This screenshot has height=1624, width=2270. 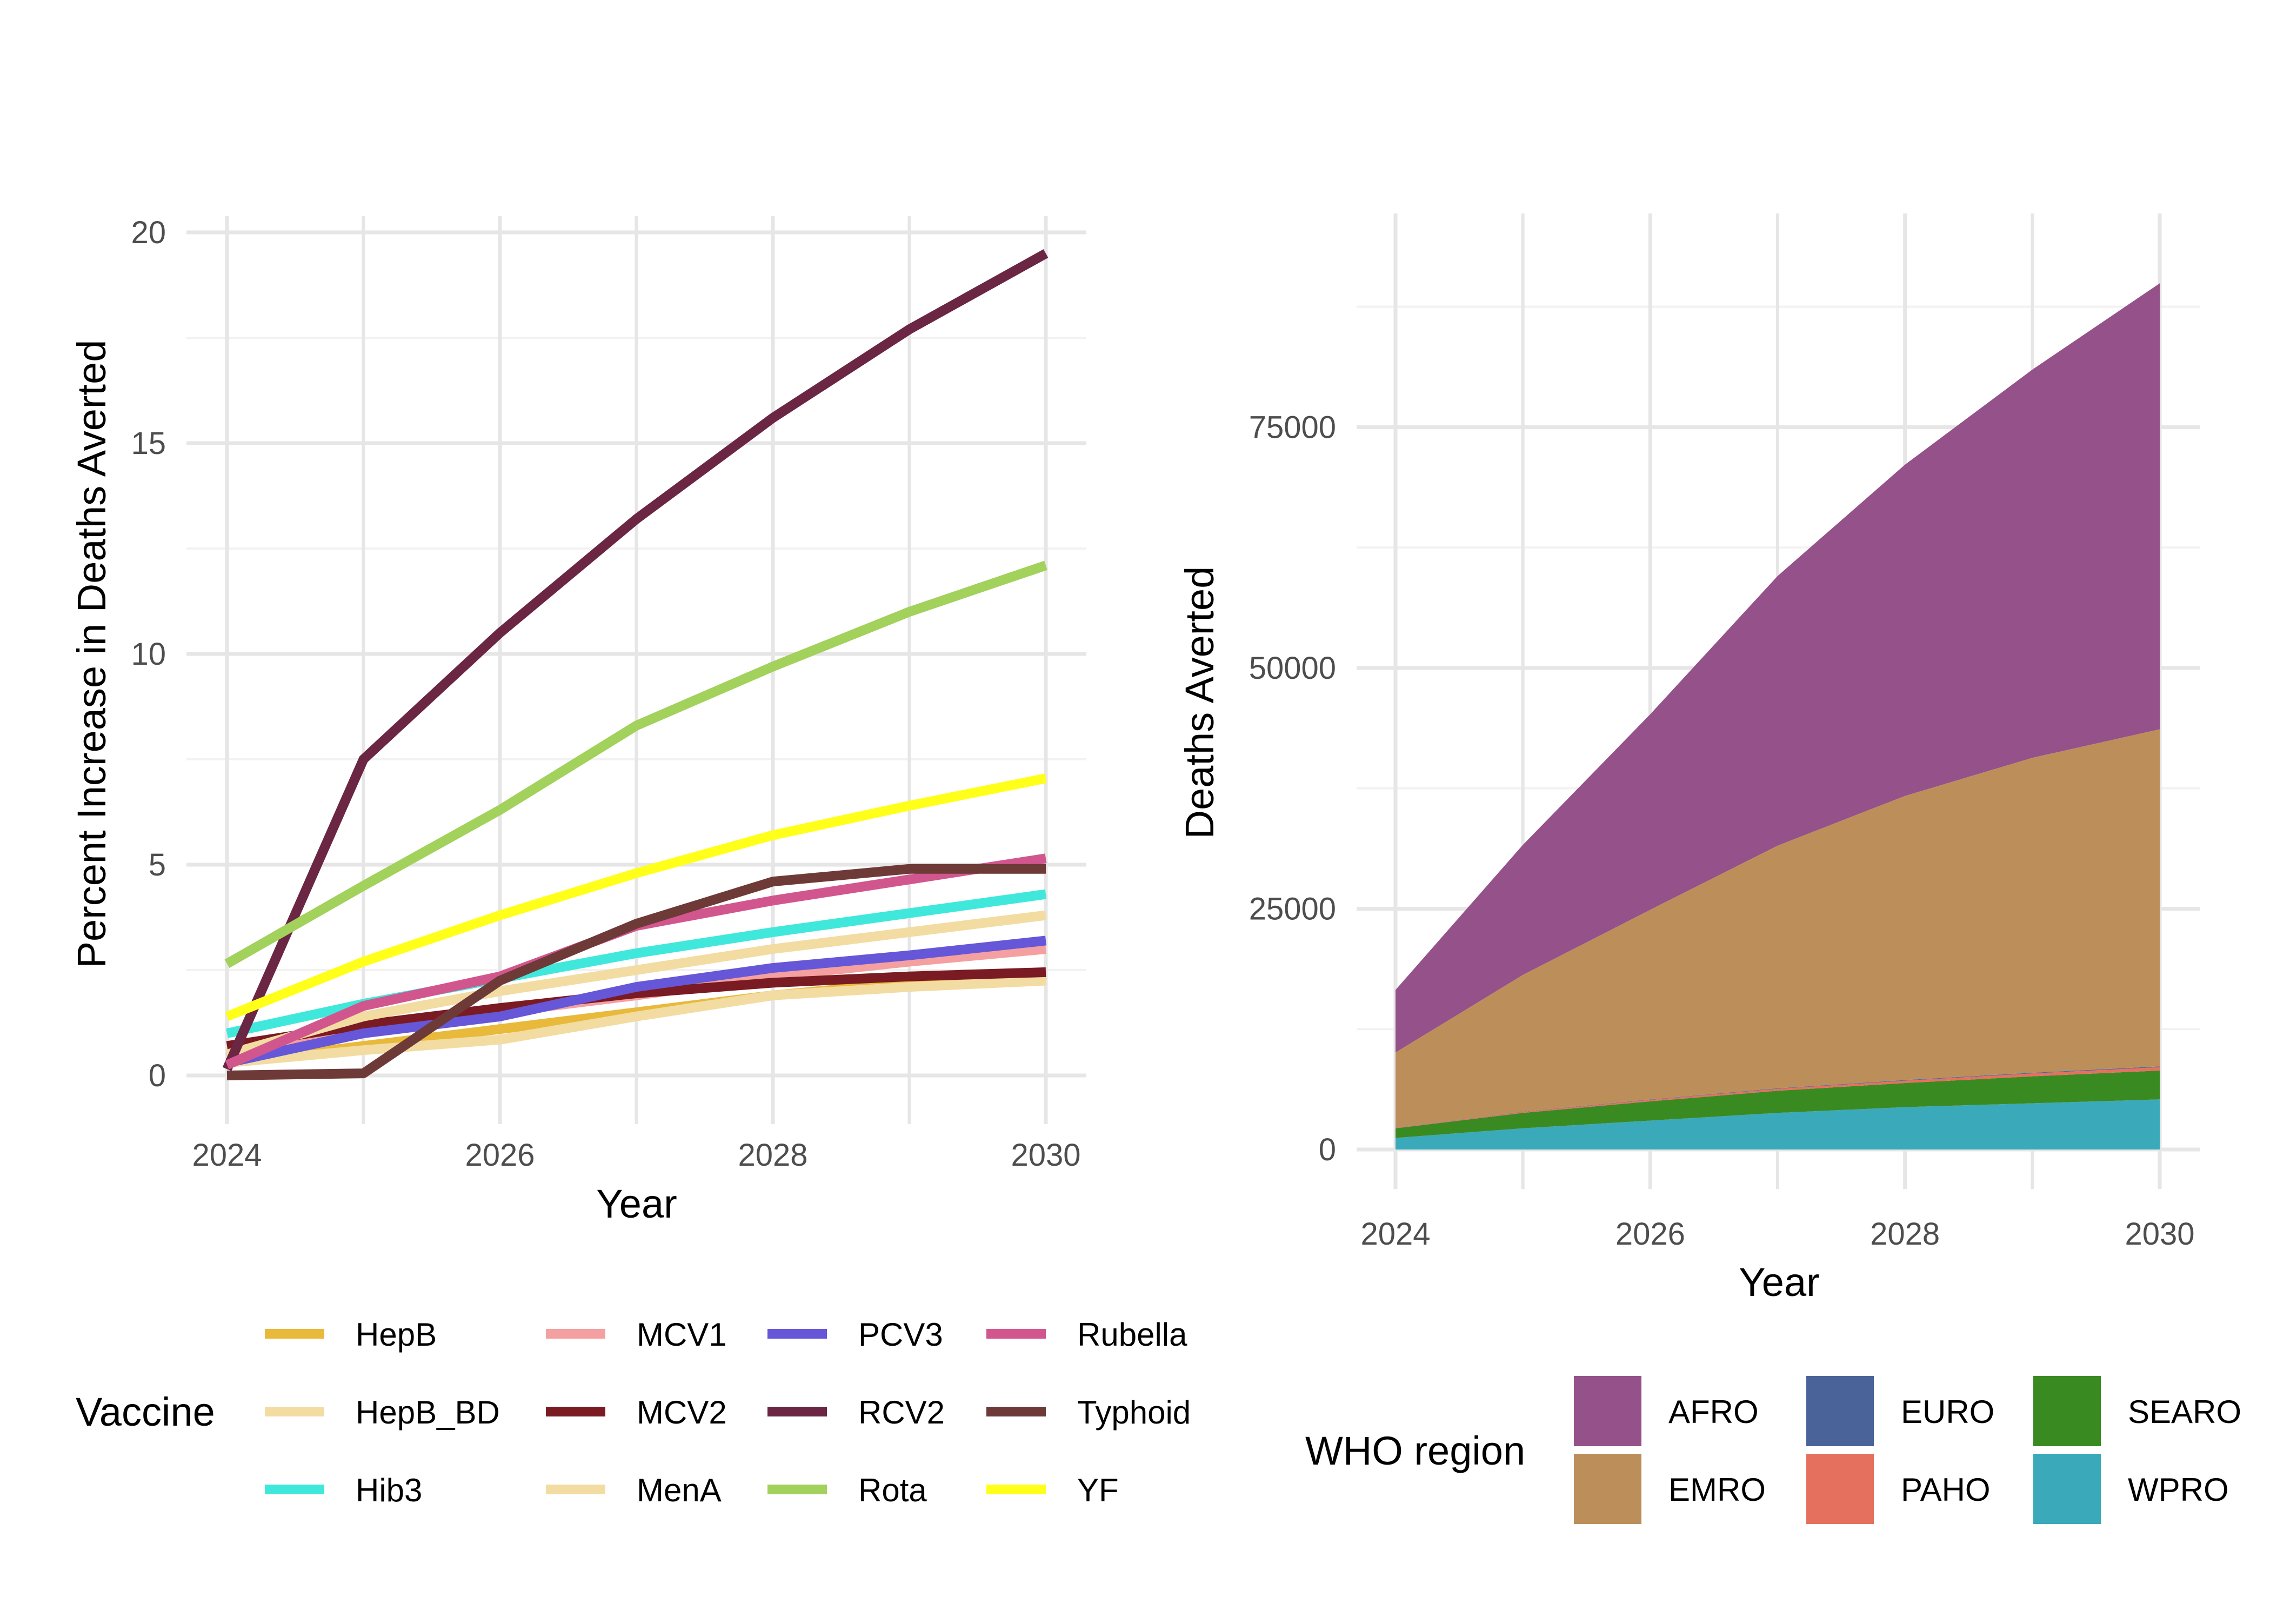 What do you see at coordinates (901, 1412) in the screenshot?
I see `legend-label: RCV2` at bounding box center [901, 1412].